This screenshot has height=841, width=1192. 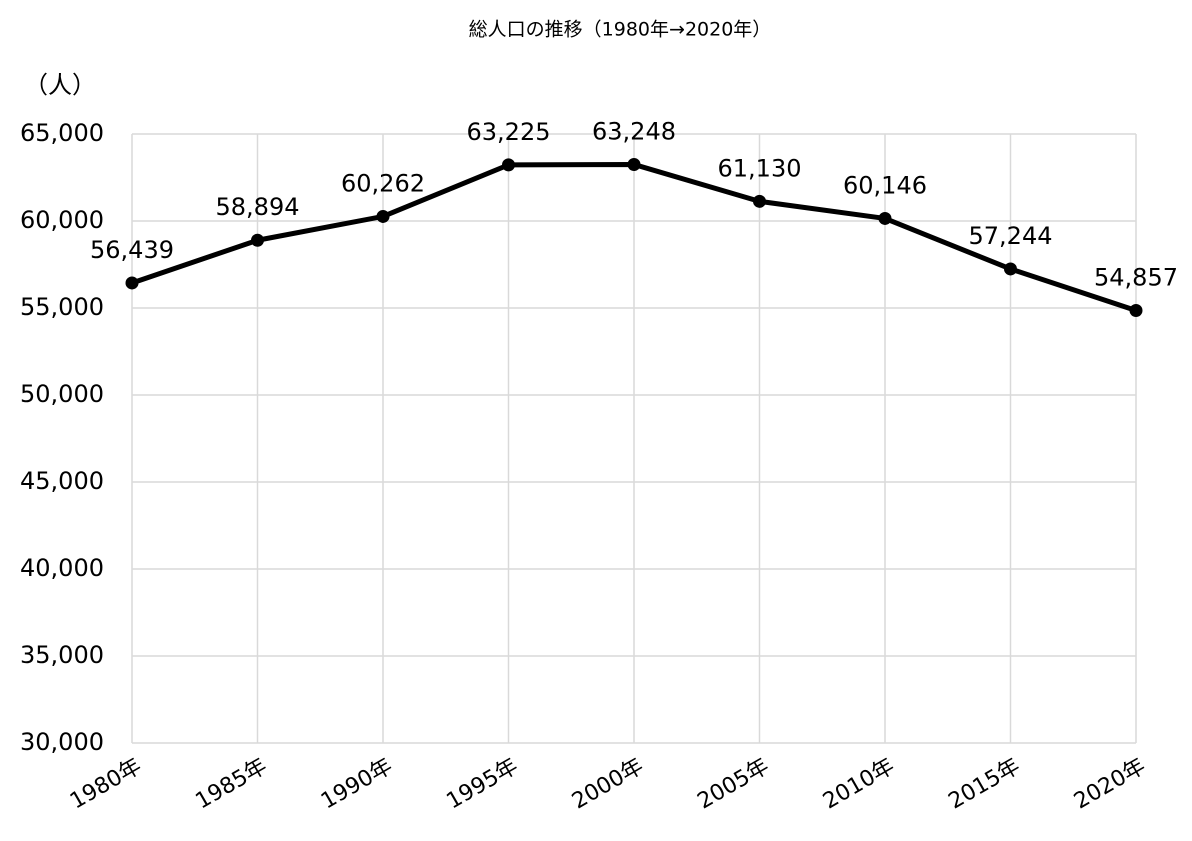 I want to click on x-tick-label: 1990年, so click(x=357, y=784).